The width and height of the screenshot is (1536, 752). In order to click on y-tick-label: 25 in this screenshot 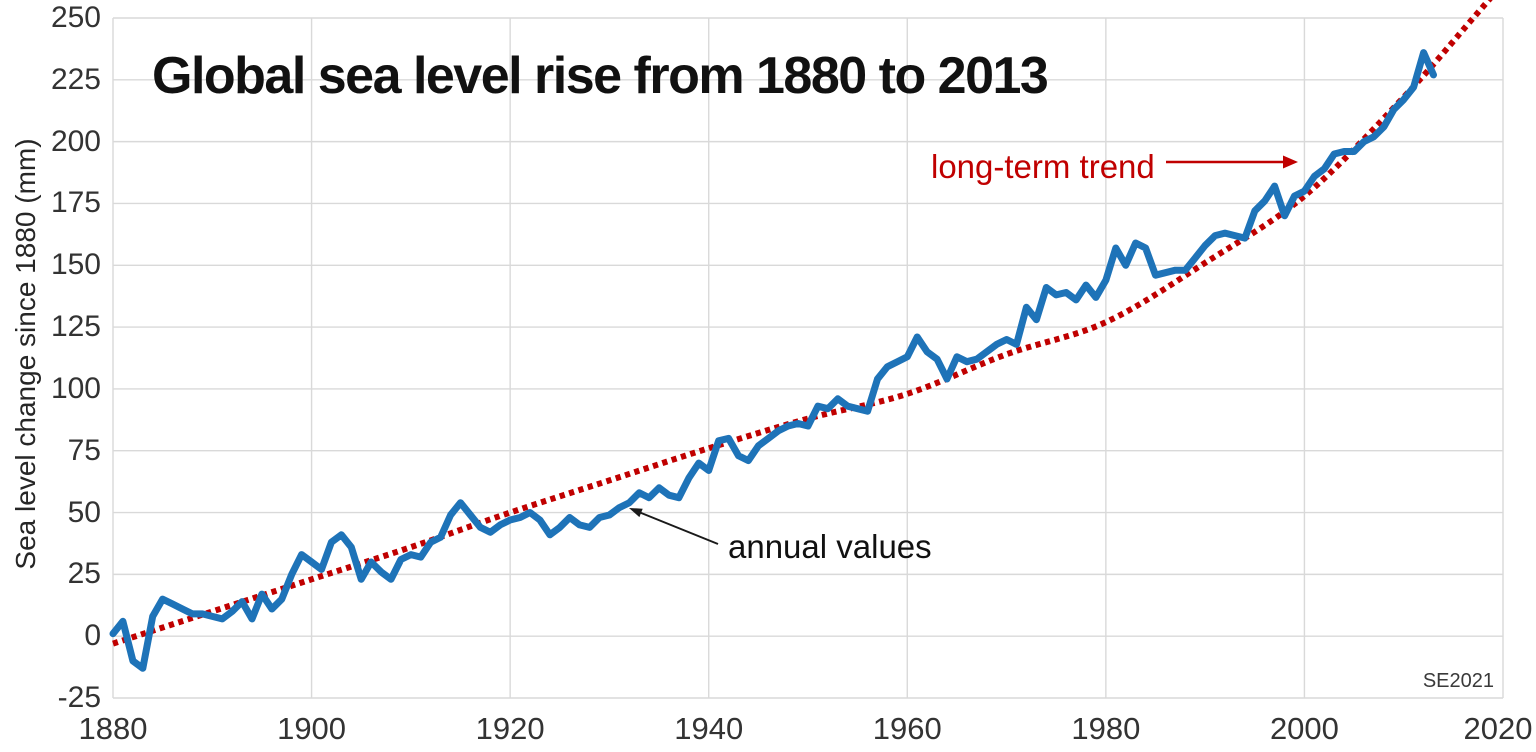, I will do `click(84, 574)`.